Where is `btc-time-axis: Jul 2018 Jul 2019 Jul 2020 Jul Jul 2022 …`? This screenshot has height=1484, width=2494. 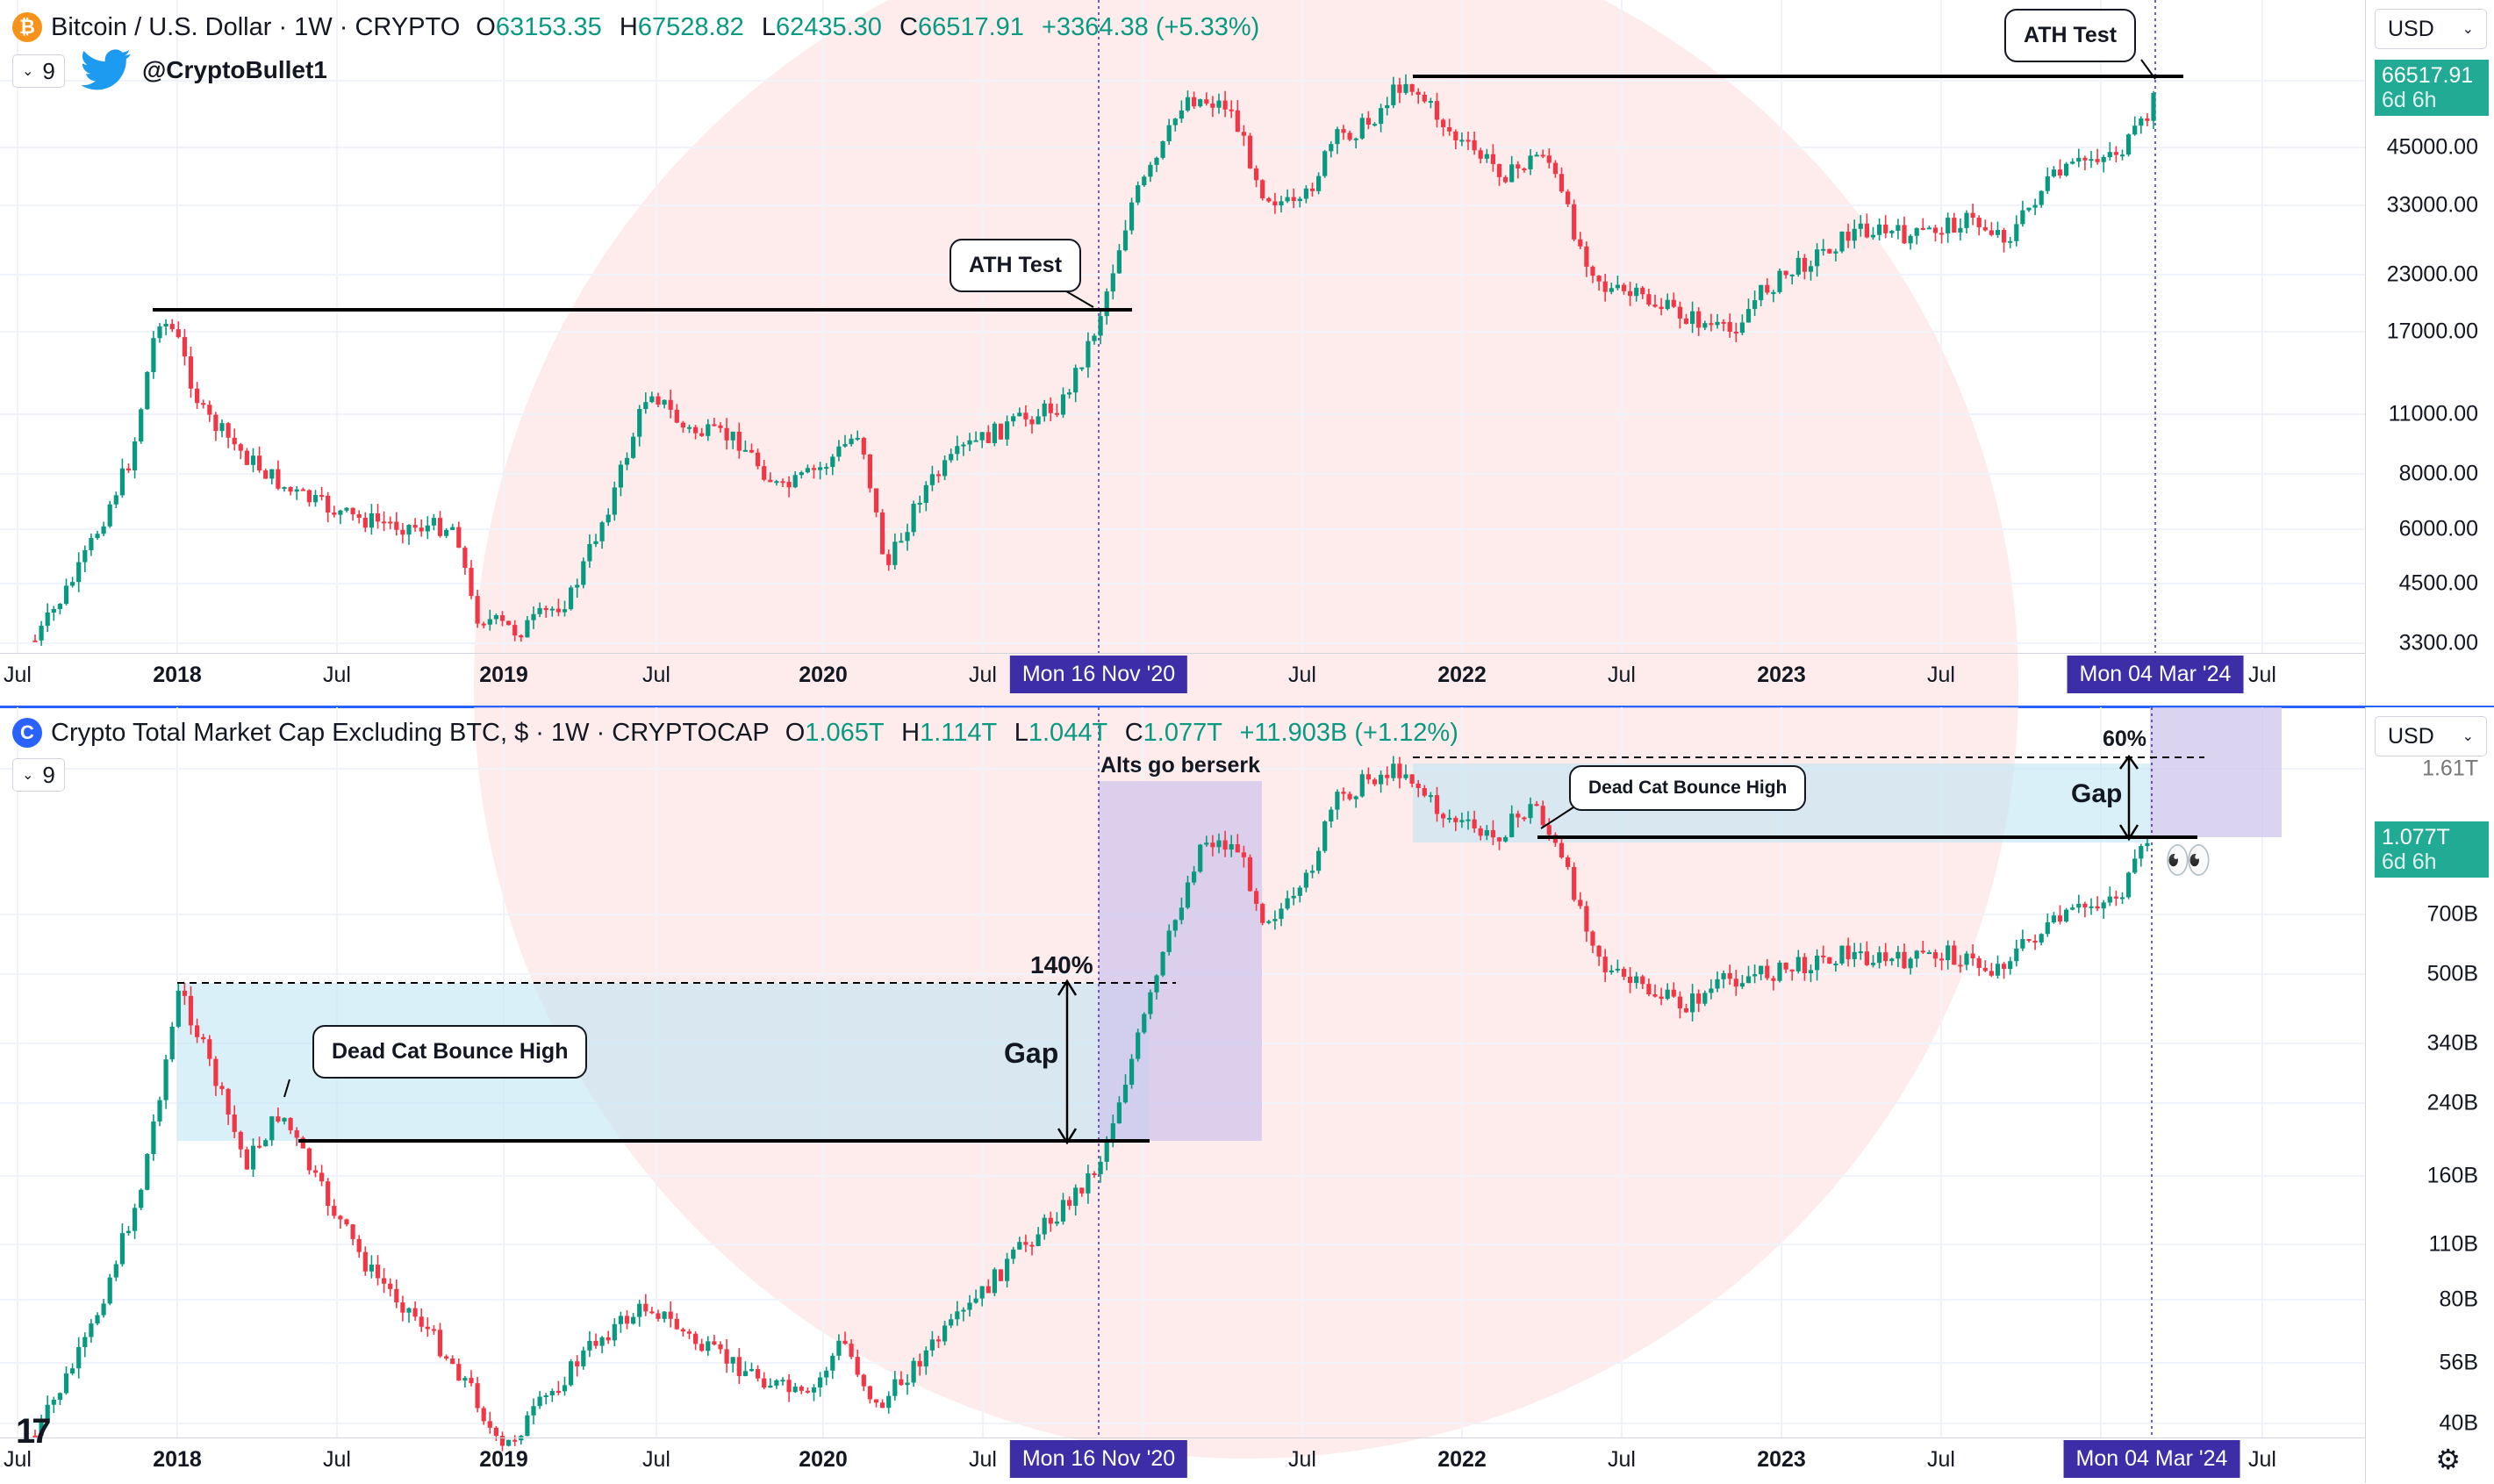
btc-time-axis: Jul 2018 Jul 2019 Jul 2020 Jul Jul 2022 … is located at coordinates (1183, 676).